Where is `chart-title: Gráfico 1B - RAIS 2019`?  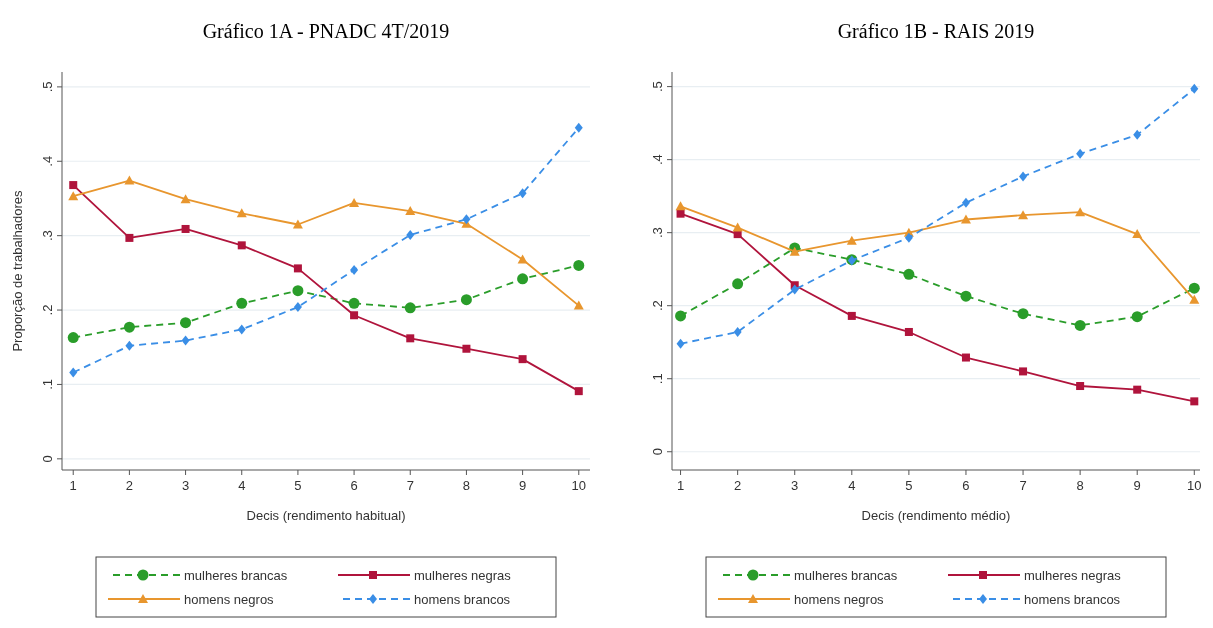
chart-title: Gráfico 1B - RAIS 2019 is located at coordinates (936, 31).